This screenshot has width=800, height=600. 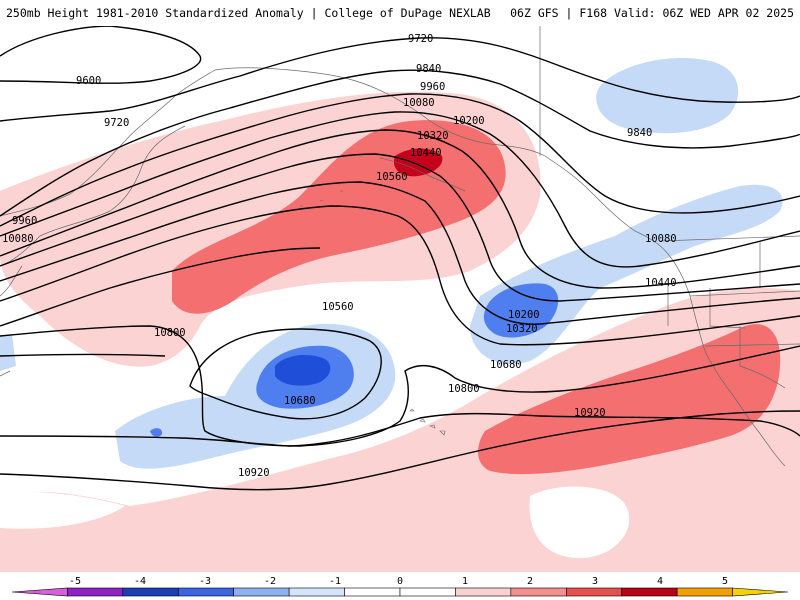 I want to click on colorbar-tick-label: 0, so click(x=400, y=581).